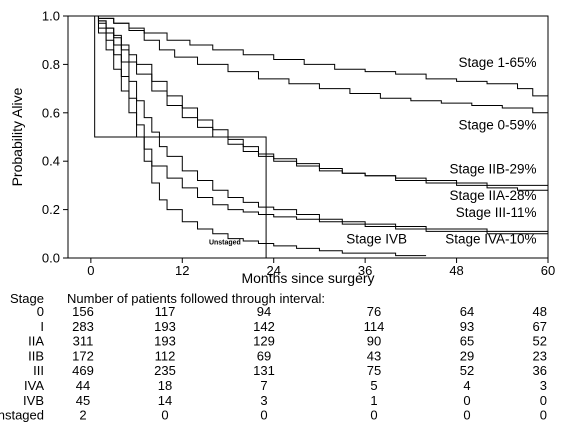 This screenshot has height=427, width=563. I want to click on risk-table-count: 44, so click(83, 385).